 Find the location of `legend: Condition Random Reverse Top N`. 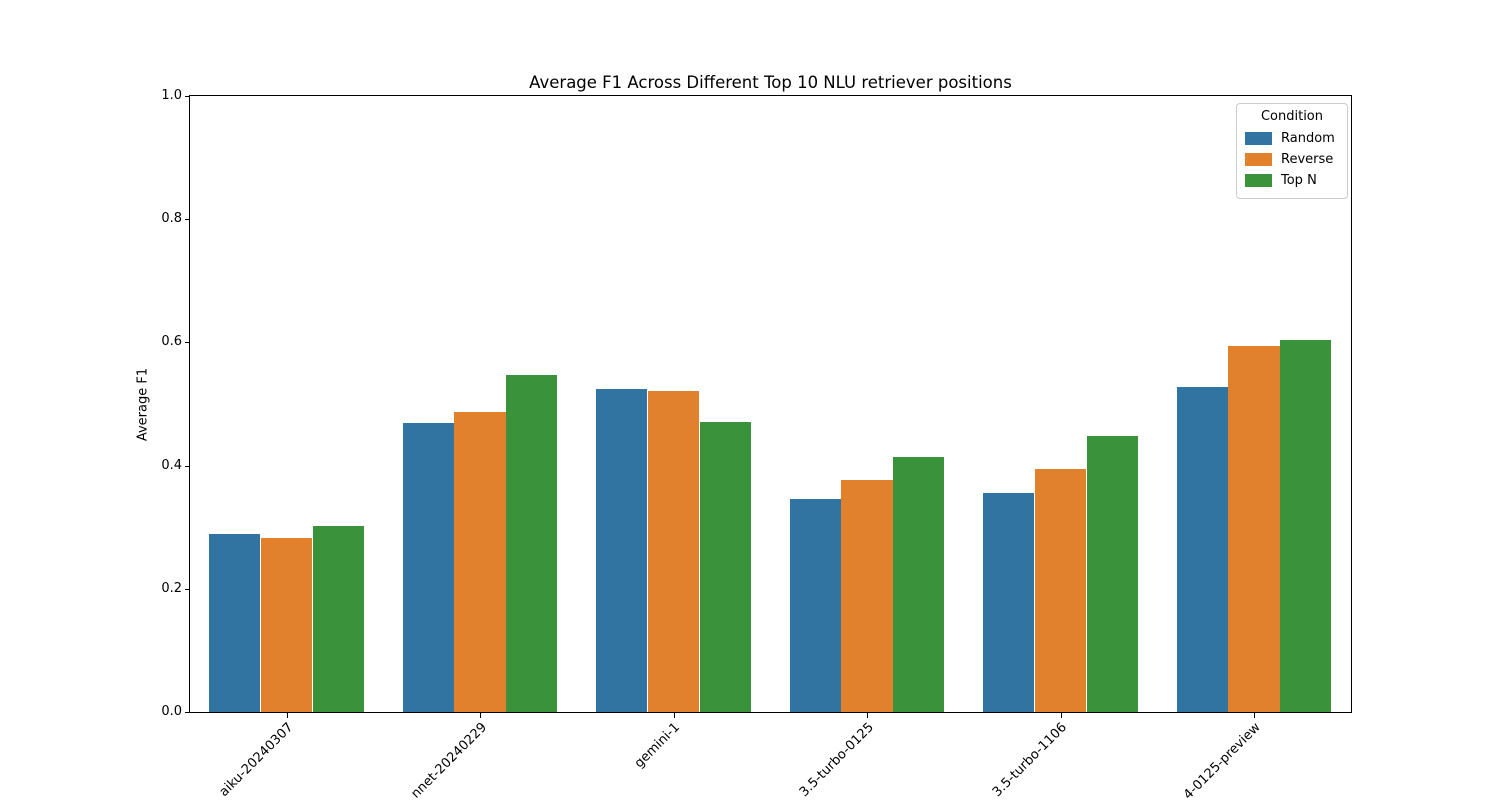

legend: Condition Random Reverse Top N is located at coordinates (1292, 151).